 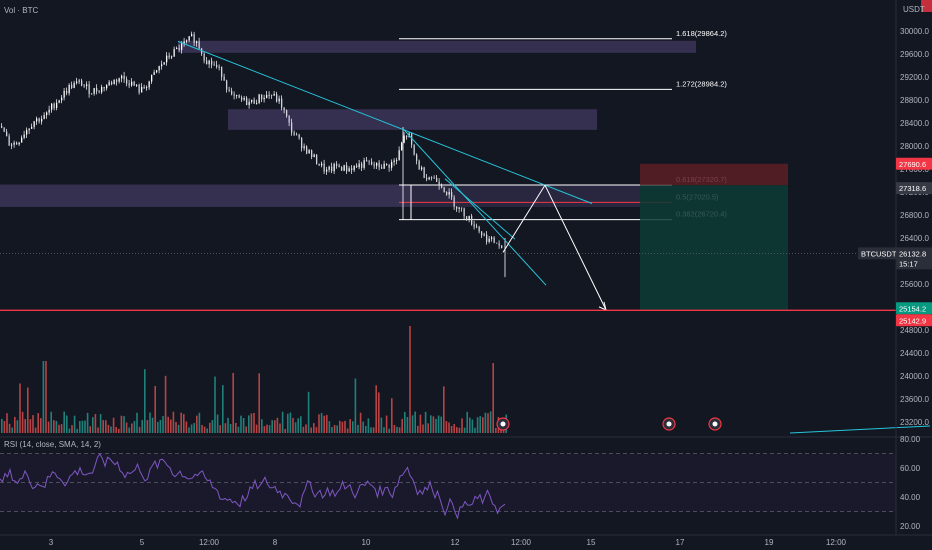 What do you see at coordinates (701, 33) in the screenshot?
I see `fib-label: 1.618(29864.2)` at bounding box center [701, 33].